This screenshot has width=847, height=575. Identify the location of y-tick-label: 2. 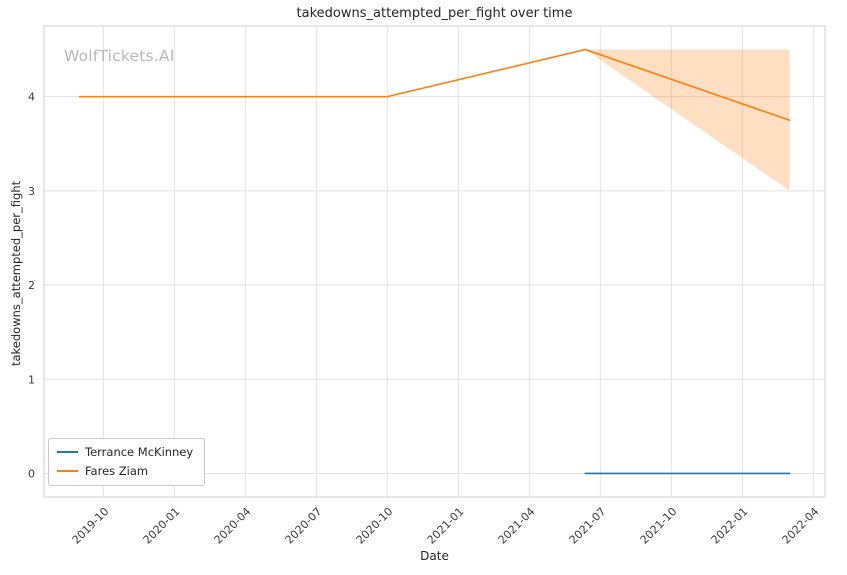
(31, 285).